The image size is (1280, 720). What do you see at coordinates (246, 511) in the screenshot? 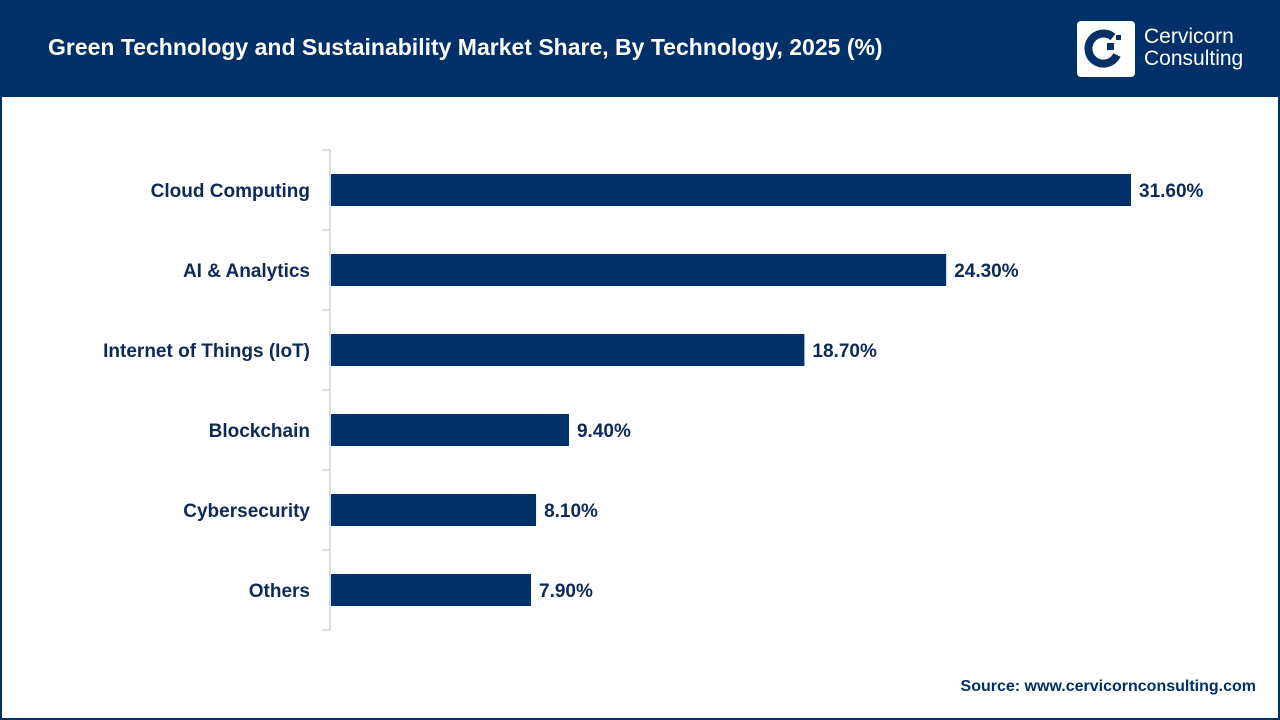
I see `category-label: Cybersecurity` at bounding box center [246, 511].